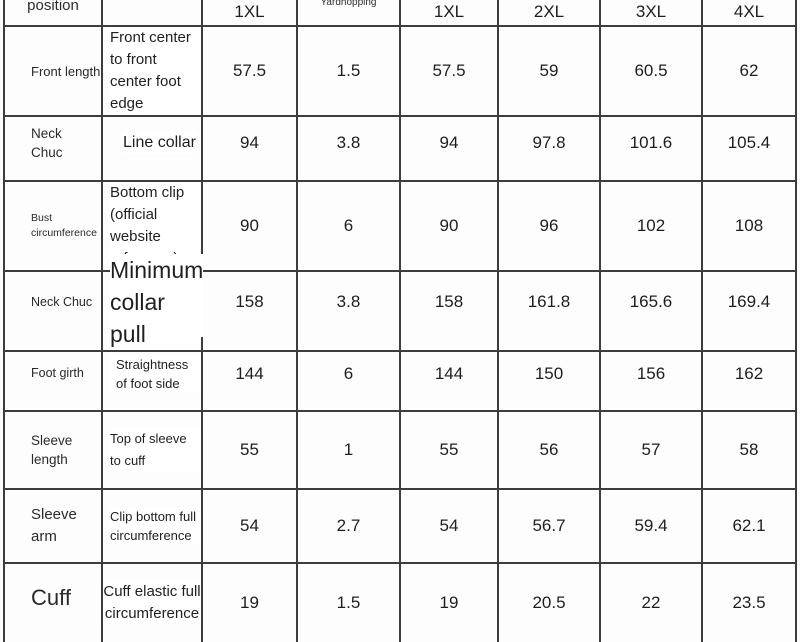  I want to click on size-value-2xl: 97.8, so click(549, 142).